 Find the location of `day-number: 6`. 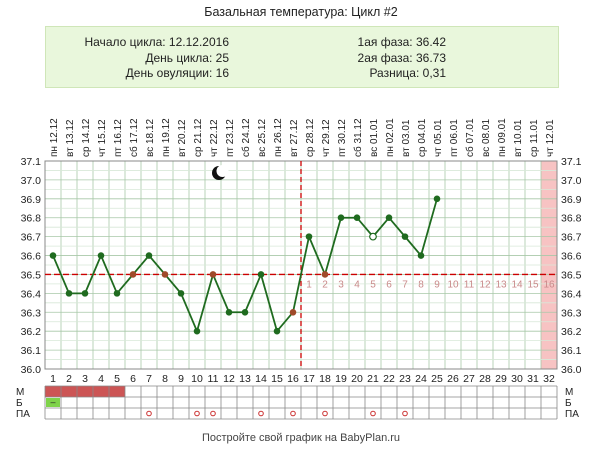

day-number: 6 is located at coordinates (133, 379).